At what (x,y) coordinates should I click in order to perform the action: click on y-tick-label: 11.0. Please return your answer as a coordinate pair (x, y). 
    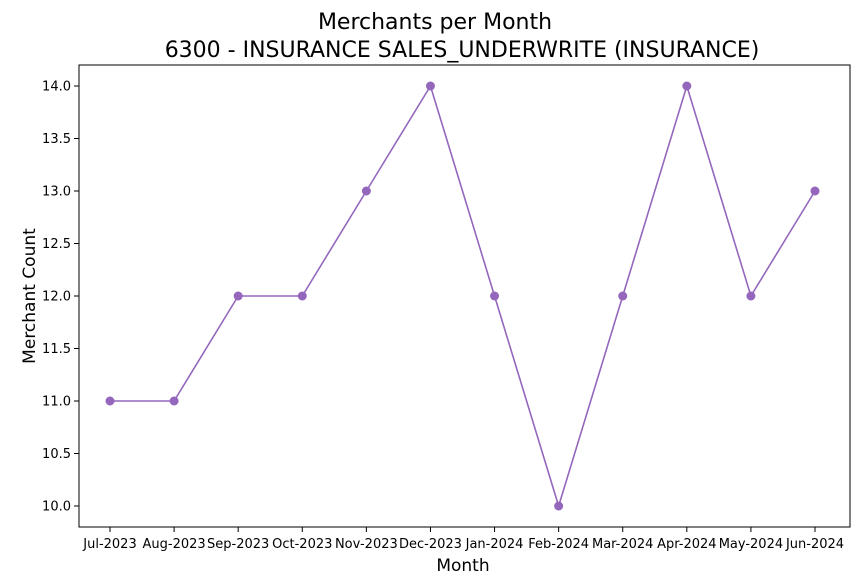
    Looking at the image, I should click on (56, 402).